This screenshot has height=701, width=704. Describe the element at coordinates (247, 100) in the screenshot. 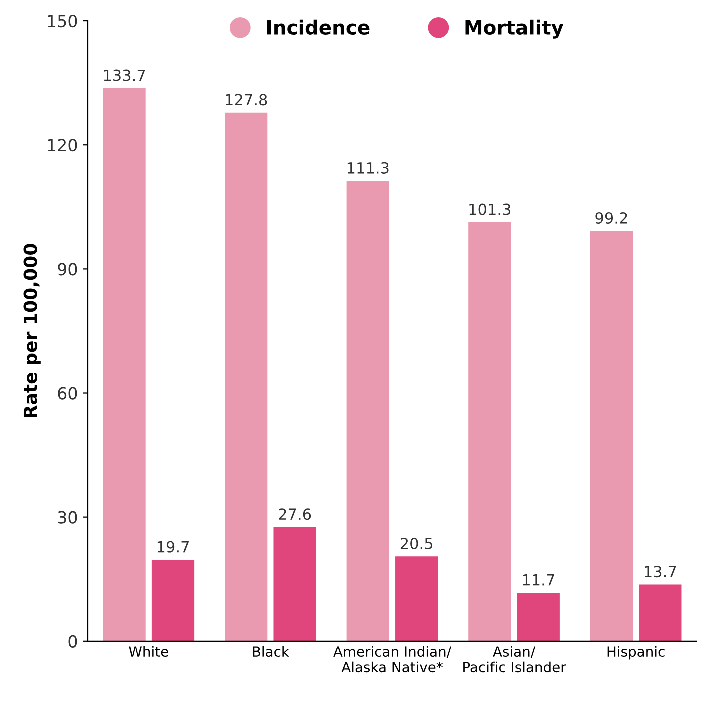

I see `data-label: 127.8` at that location.